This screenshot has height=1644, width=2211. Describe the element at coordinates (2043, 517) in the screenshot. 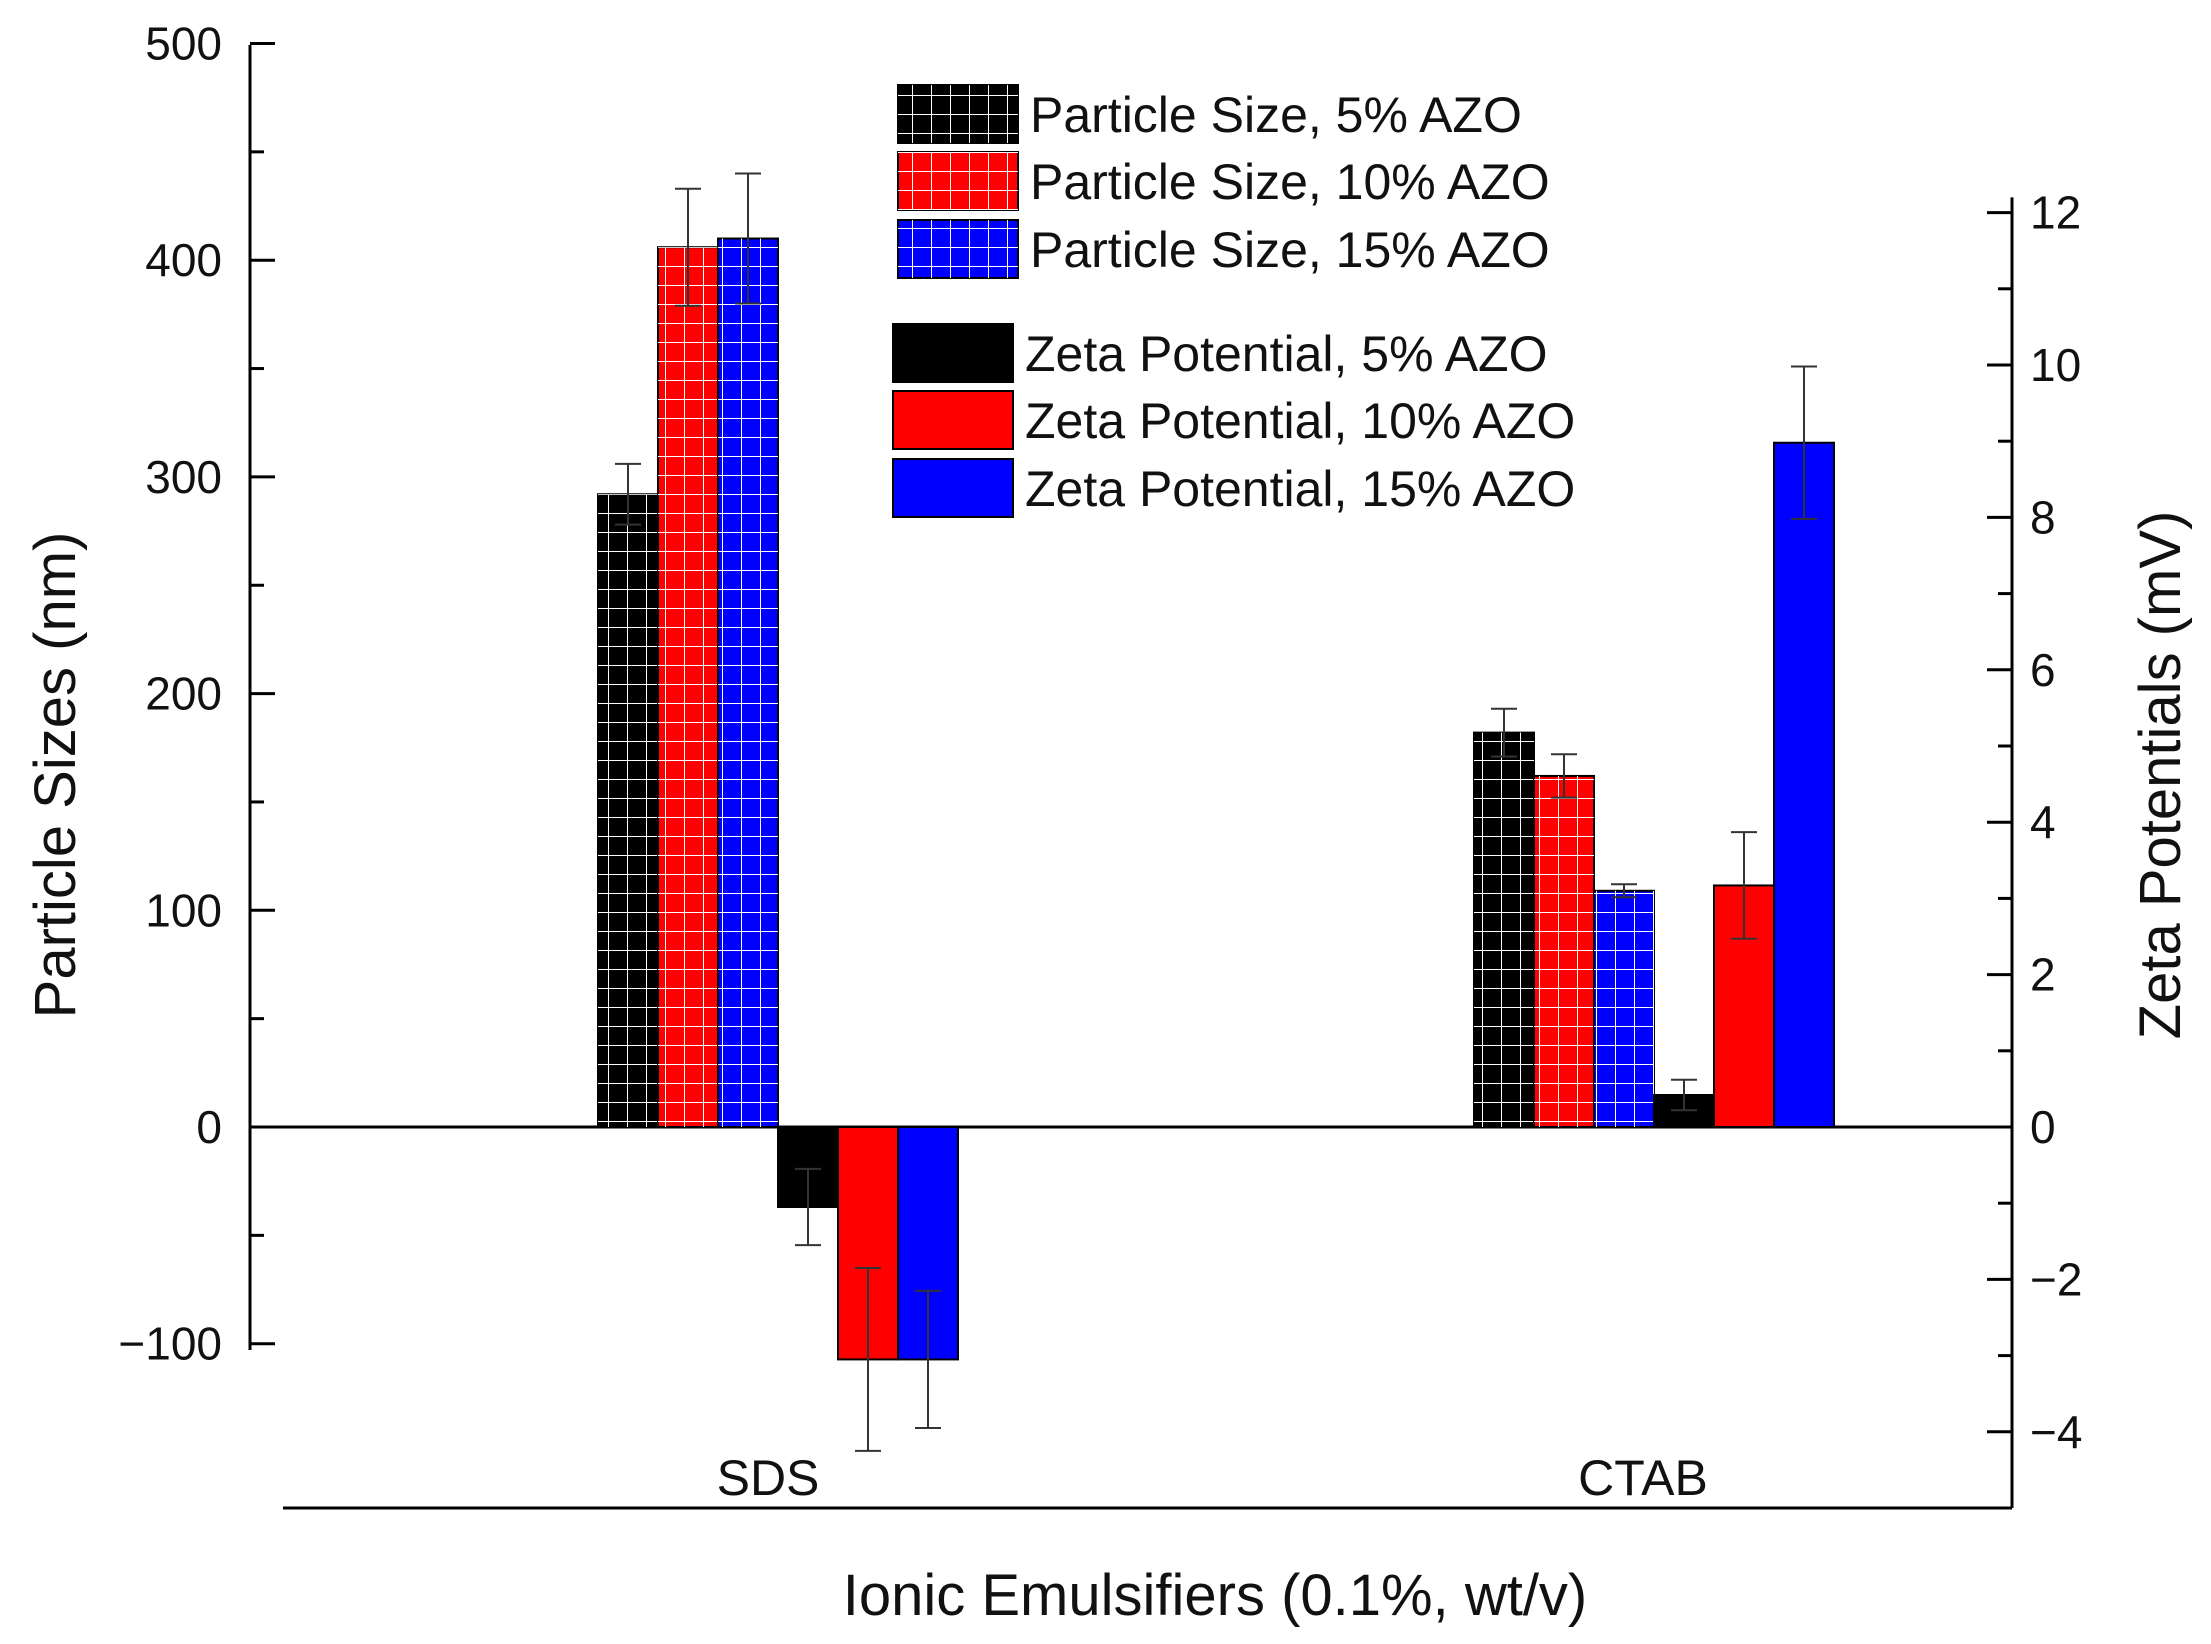

I see `y-right-tick-label: 8` at that location.